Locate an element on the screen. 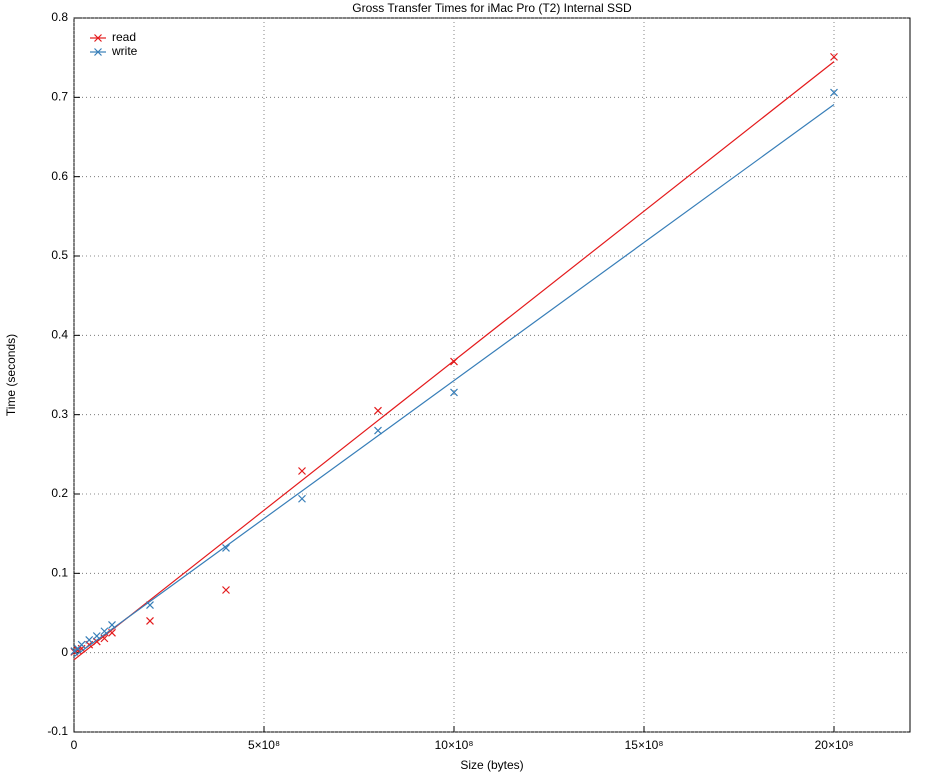 This screenshot has height=777, width=926. legend-label: write is located at coordinates (124, 51).